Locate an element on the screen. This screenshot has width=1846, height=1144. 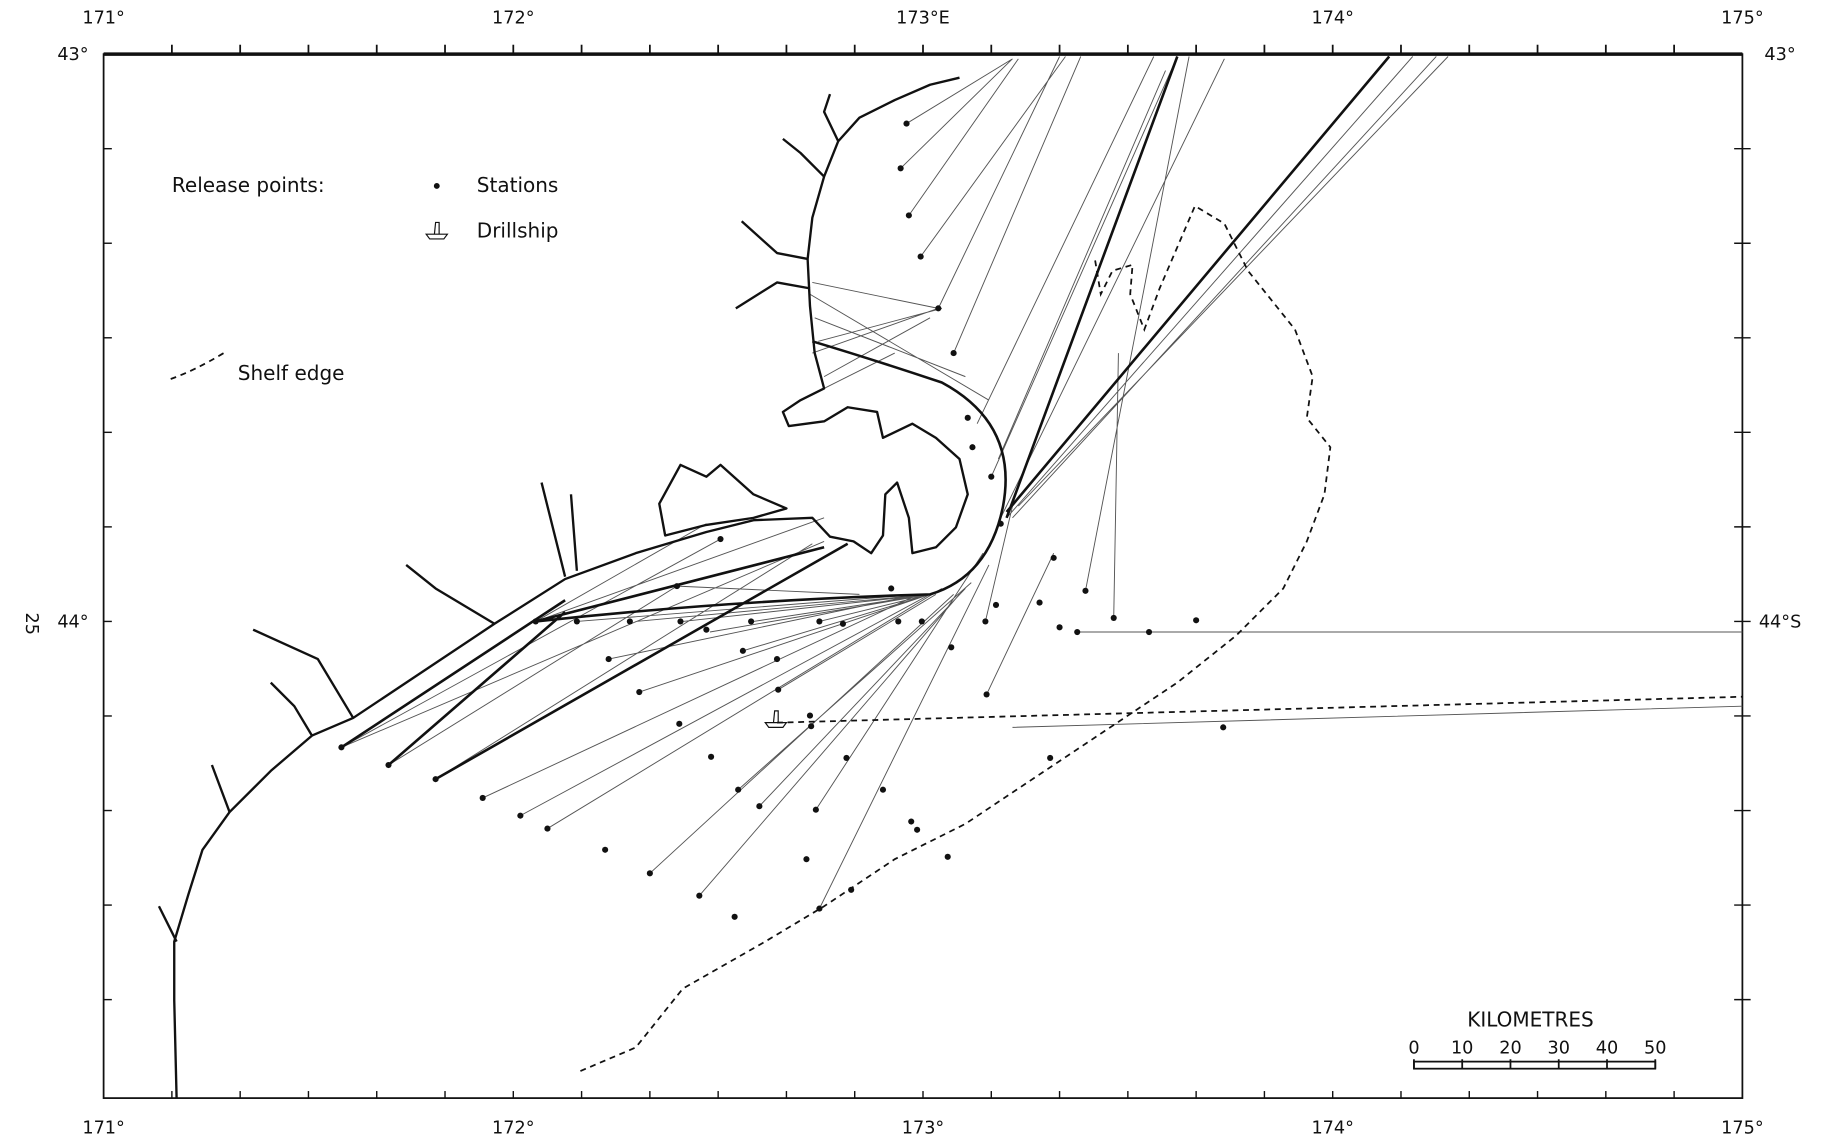
legend-station-dot is located at coordinates (436, 186).